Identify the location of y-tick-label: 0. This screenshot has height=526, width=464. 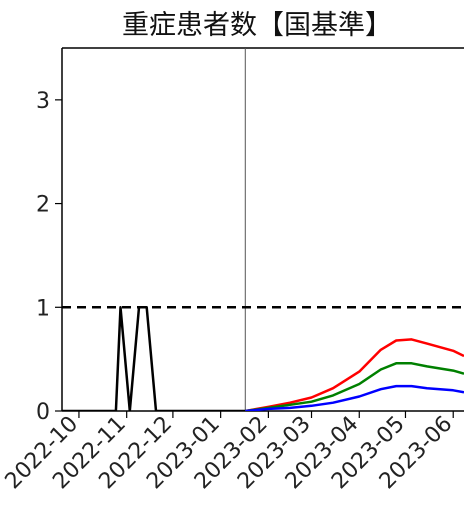
(43, 412).